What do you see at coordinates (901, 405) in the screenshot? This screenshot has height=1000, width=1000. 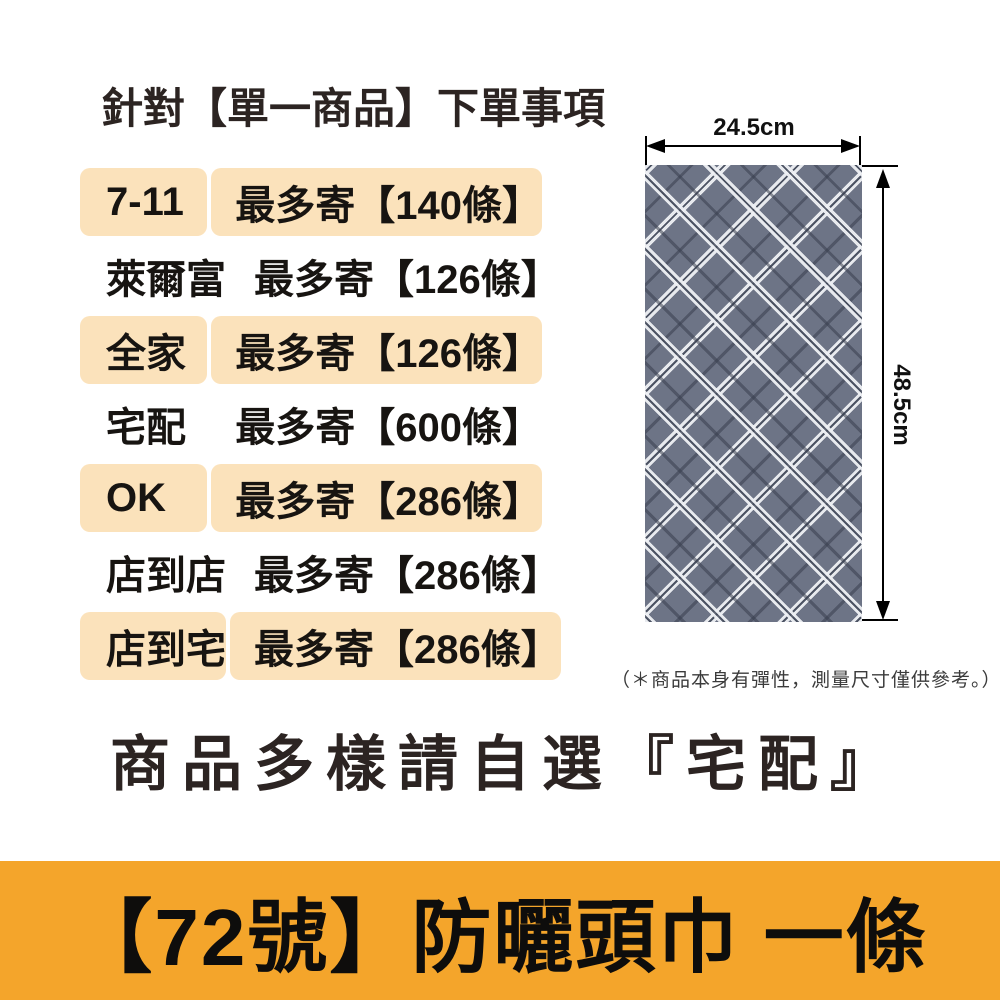 I see `height-dimension-label: 48.5cm` at bounding box center [901, 405].